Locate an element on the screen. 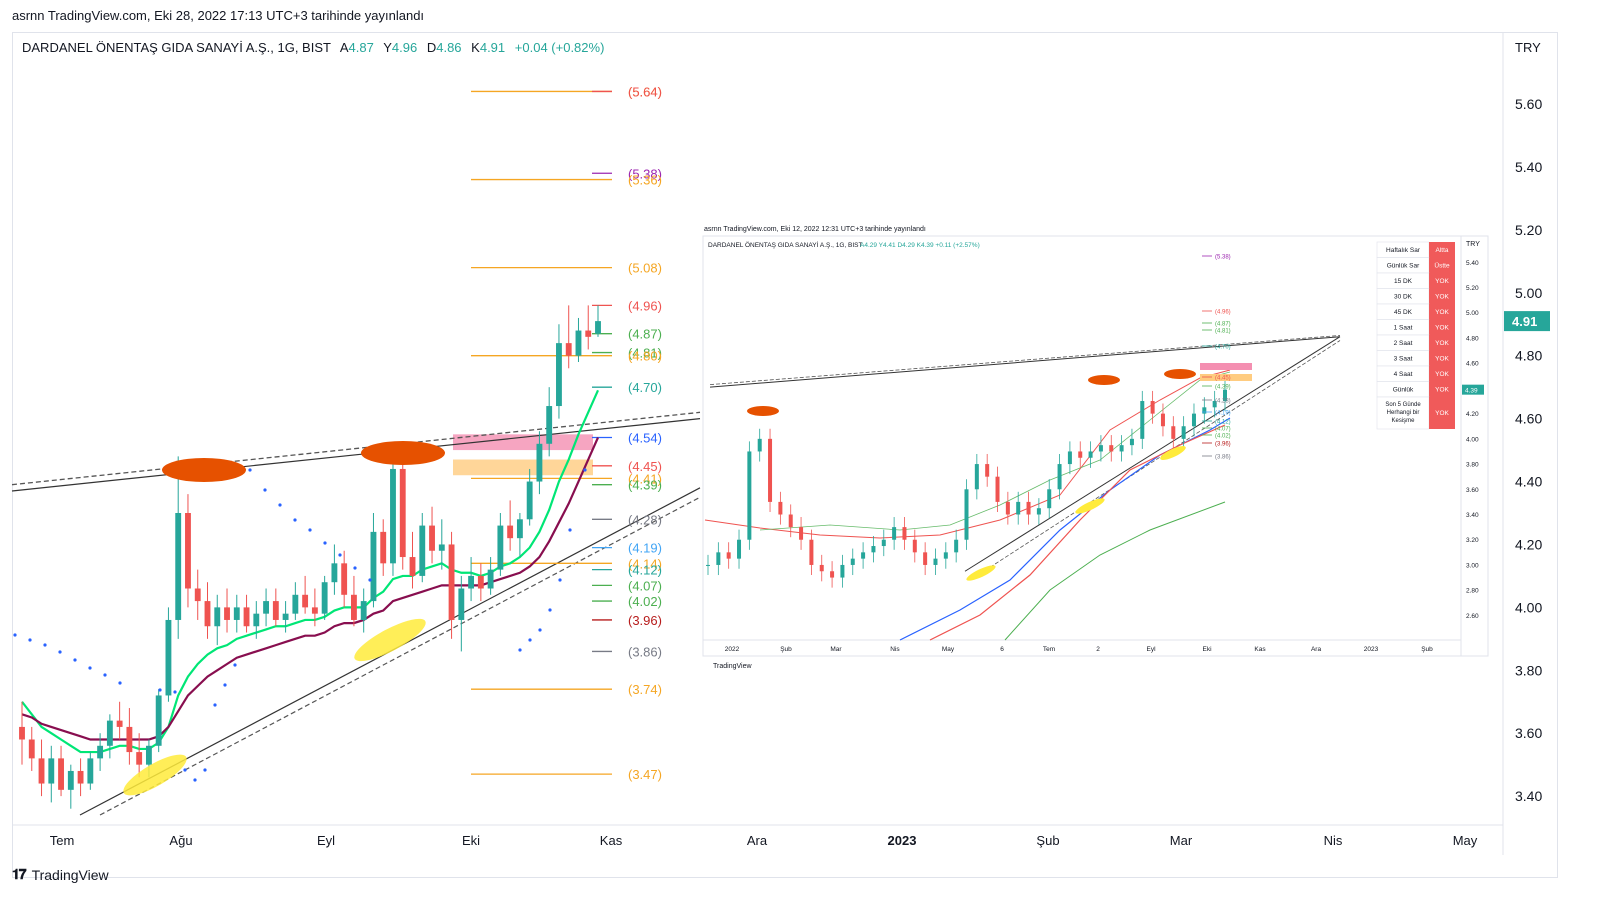  brand-footer: 𝟏𝟕 TradingView is located at coordinates (60, 874).